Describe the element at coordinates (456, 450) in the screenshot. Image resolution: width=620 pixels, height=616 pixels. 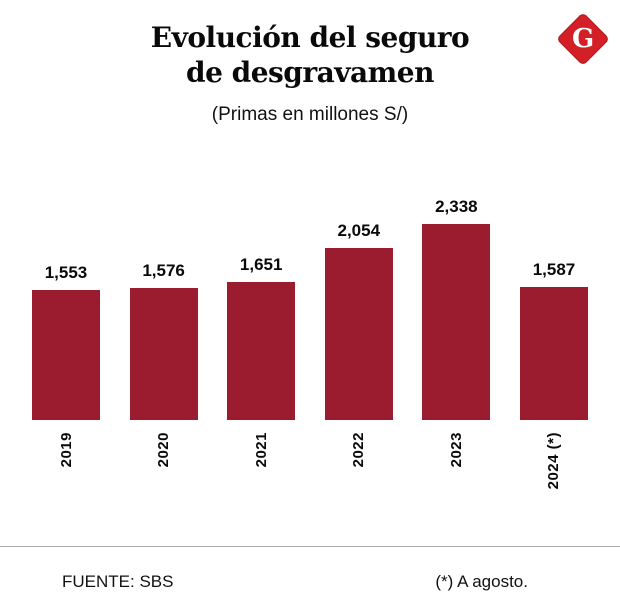
I see `x-axis-label: 2023` at that location.